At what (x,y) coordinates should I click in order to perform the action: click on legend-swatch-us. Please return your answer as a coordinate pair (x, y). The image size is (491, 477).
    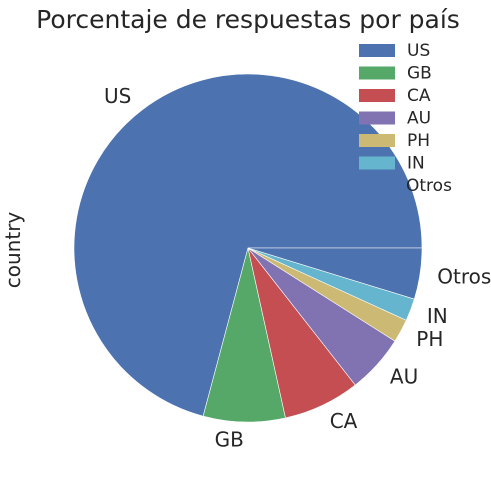
    Looking at the image, I should click on (377, 50).